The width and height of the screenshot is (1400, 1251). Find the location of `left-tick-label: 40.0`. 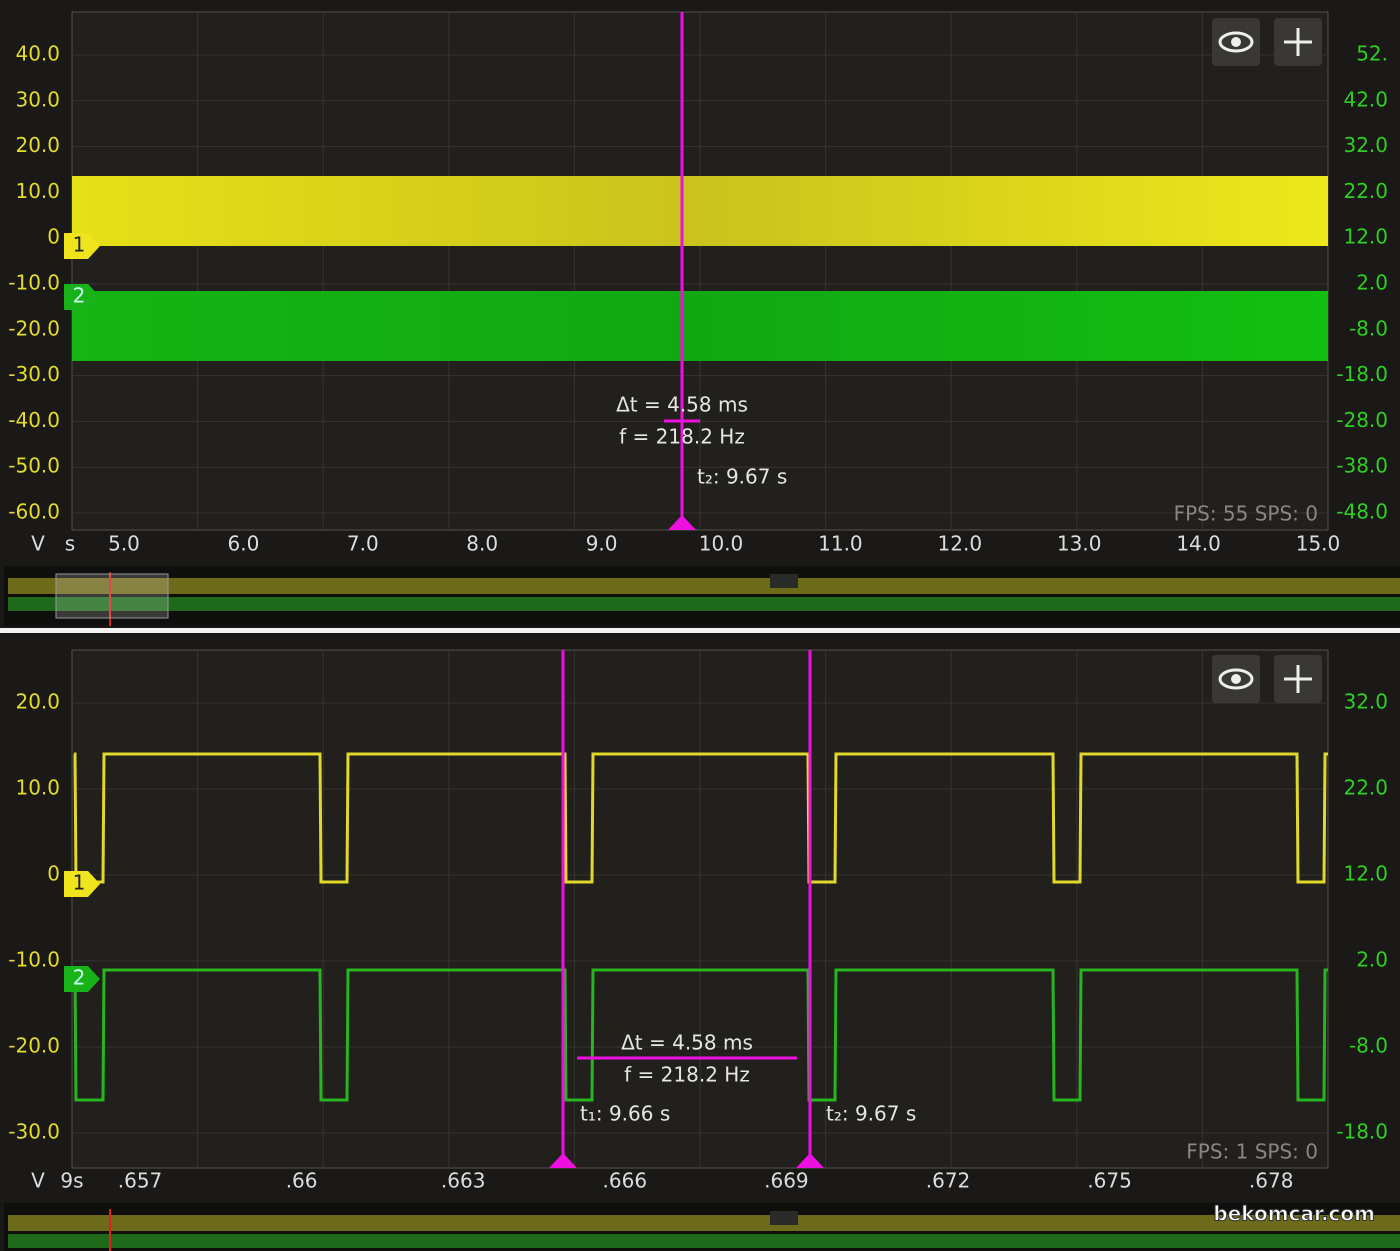

left-tick-label: 40.0 is located at coordinates (37, 54).